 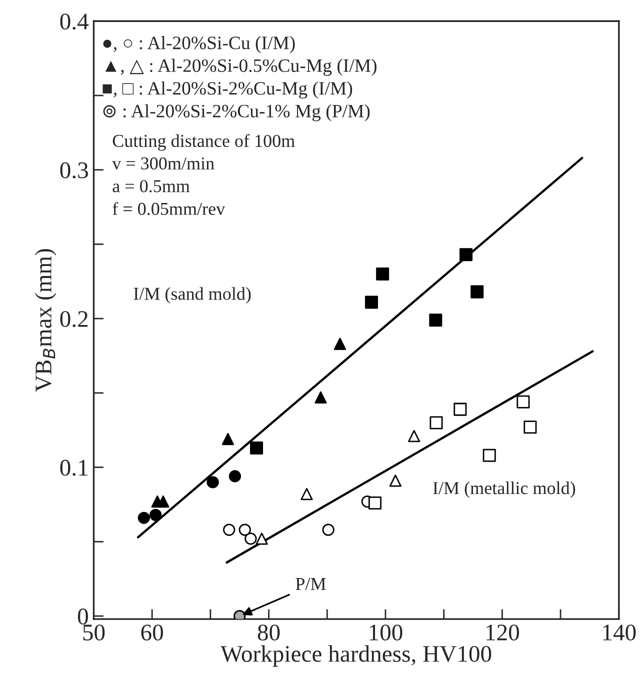 What do you see at coordinates (227, 90) in the screenshot?
I see `annotation: ■, □ : Al-20%Si-2%Cu-Mg (I/M)` at bounding box center [227, 90].